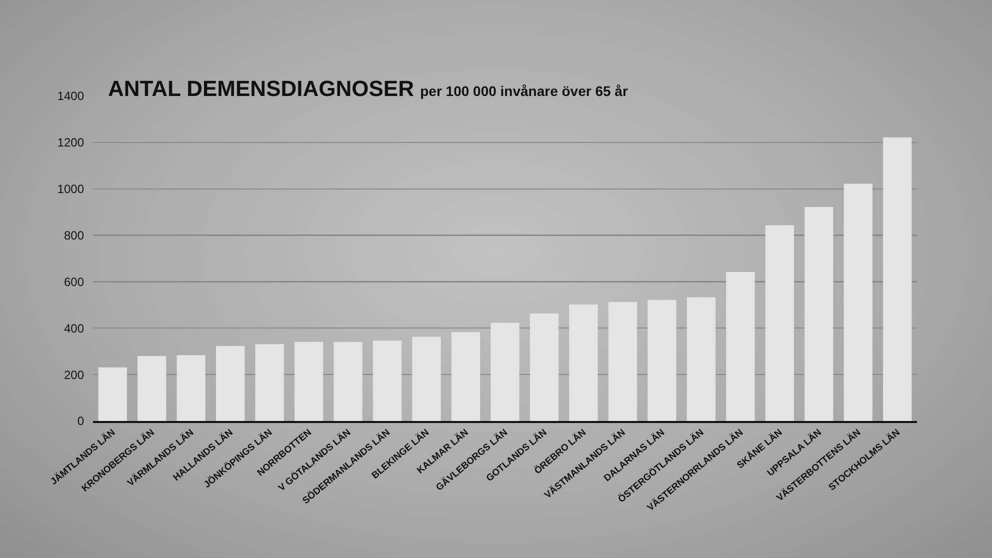 The height and width of the screenshot is (558, 992). I want to click on y-tick-label: 1200, so click(70, 143).